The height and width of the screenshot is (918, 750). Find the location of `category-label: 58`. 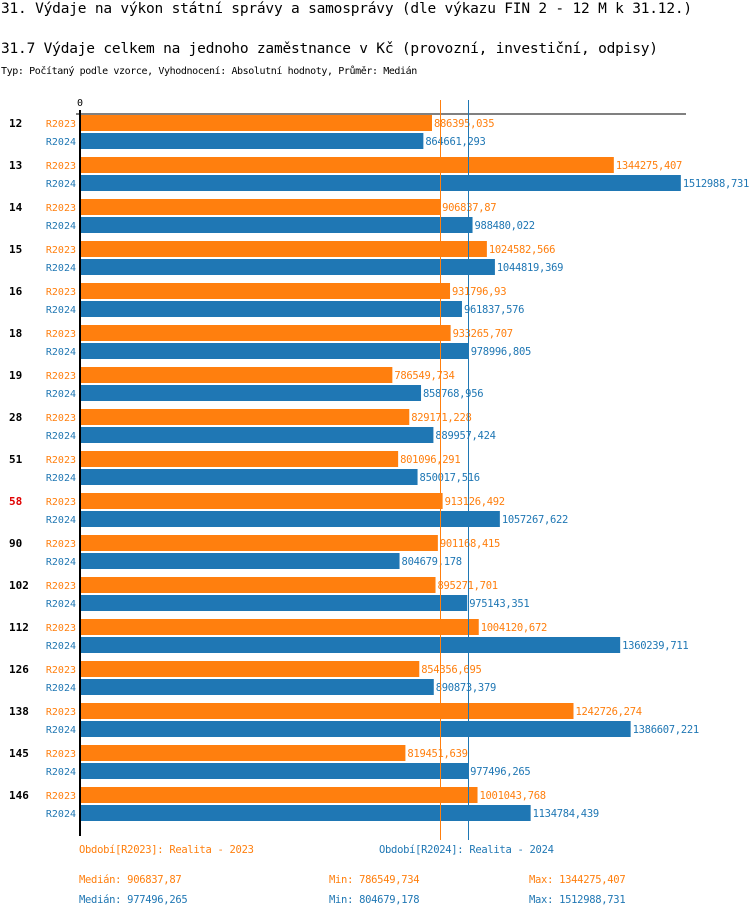

category-label: 58 is located at coordinates (15, 501).